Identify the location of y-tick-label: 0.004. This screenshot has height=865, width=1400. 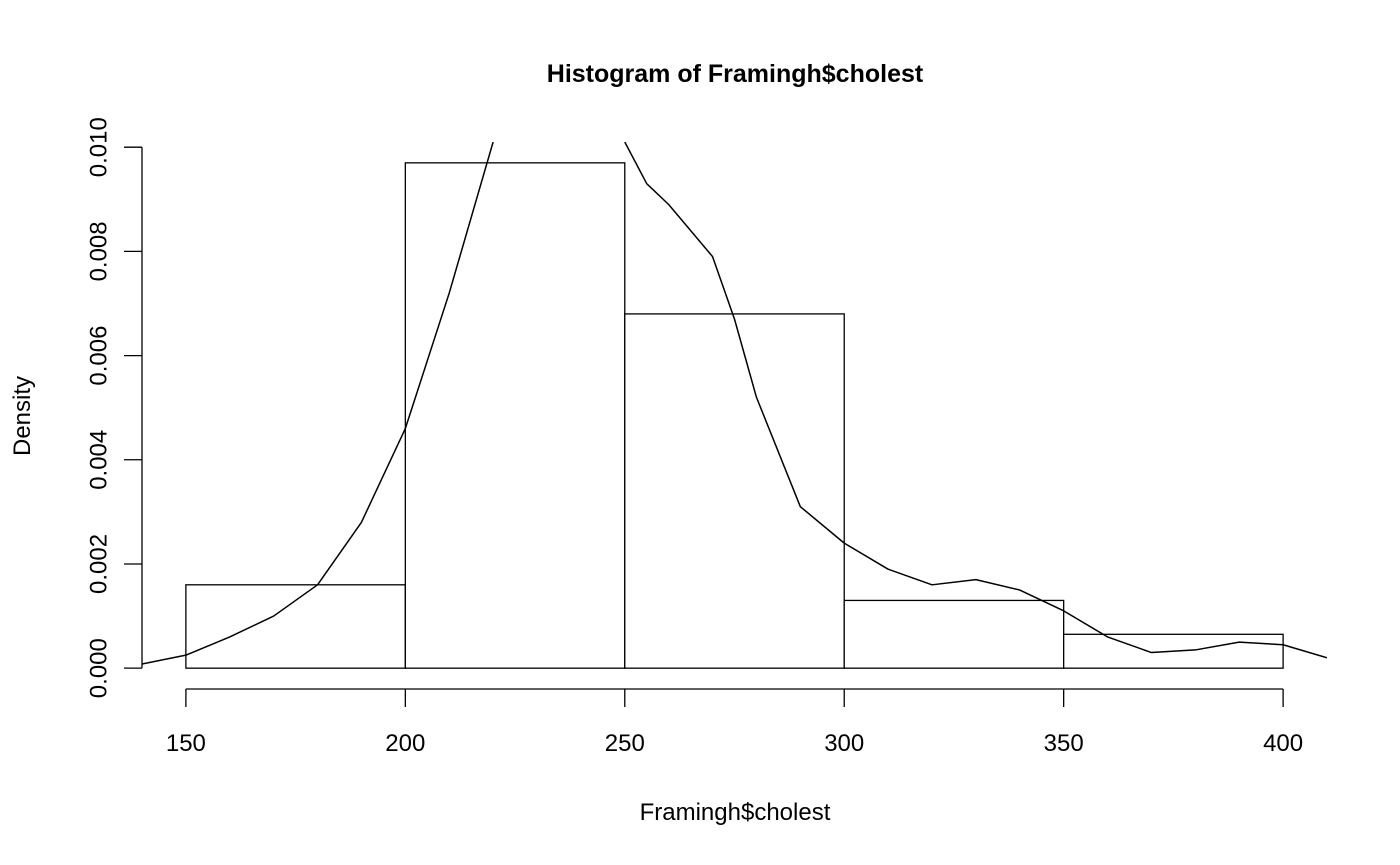
(98, 460).